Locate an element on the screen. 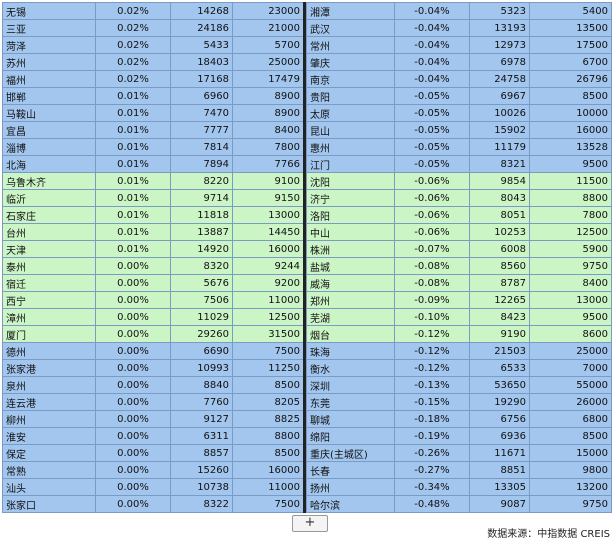 The image size is (614, 543). row: 贵阳 -0.05% 6967 8500 is located at coordinates (459, 96).